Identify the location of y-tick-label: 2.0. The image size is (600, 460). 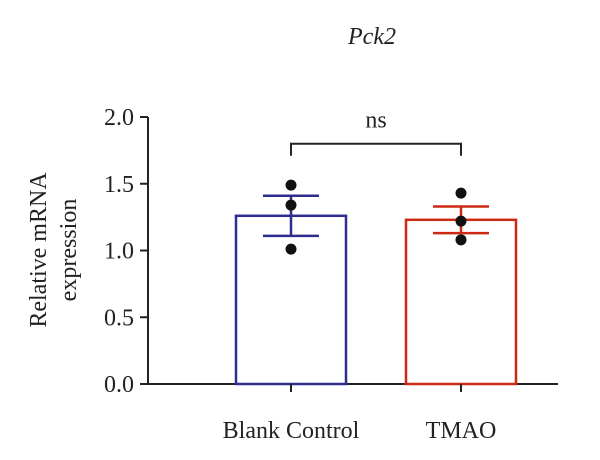
(119, 118).